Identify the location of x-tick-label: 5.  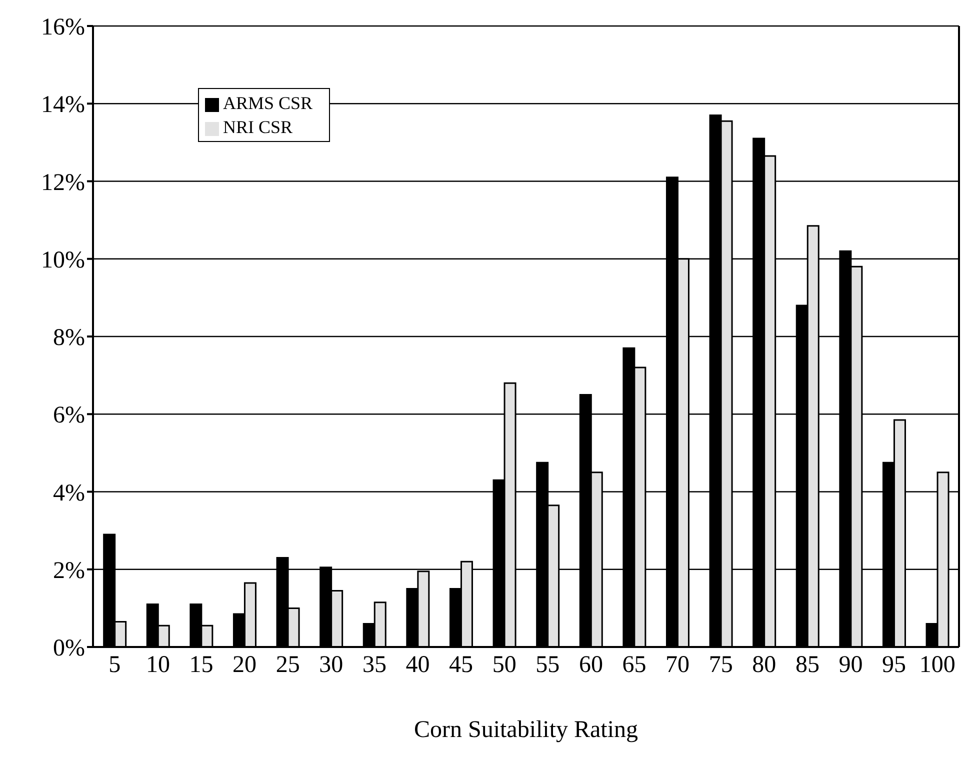
(114, 665).